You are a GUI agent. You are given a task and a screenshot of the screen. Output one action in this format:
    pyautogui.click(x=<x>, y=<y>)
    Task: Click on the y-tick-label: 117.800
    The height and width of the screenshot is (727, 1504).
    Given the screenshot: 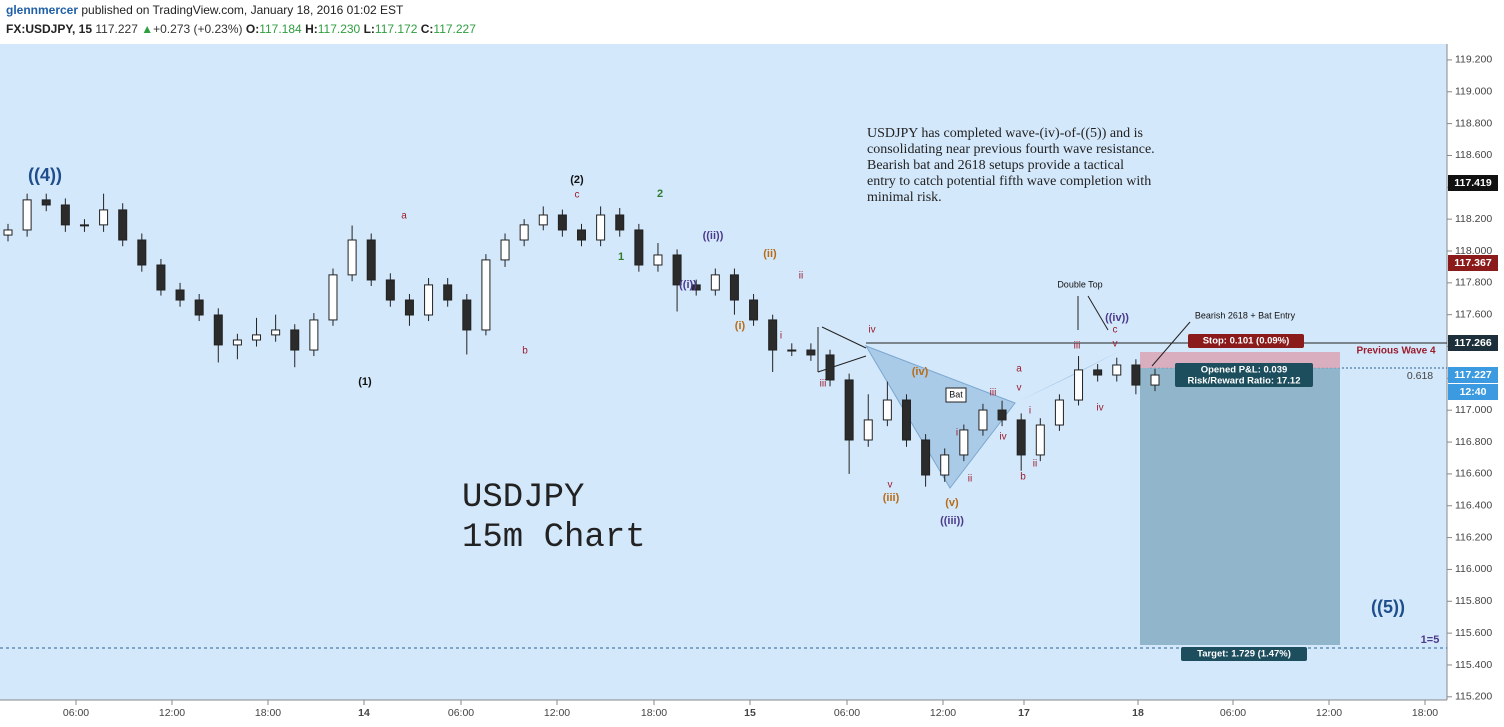 What is the action you would take?
    pyautogui.click(x=1473, y=283)
    